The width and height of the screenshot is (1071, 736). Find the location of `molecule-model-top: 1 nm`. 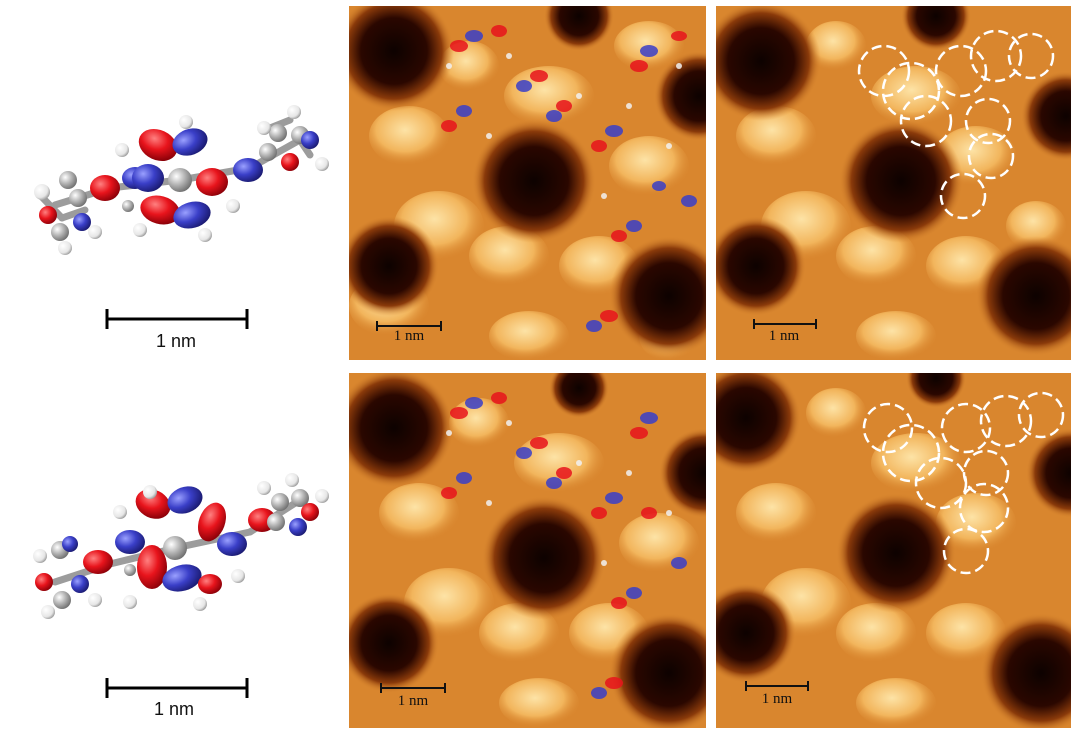

molecule-model-top: 1 nm is located at coordinates (181, 228).